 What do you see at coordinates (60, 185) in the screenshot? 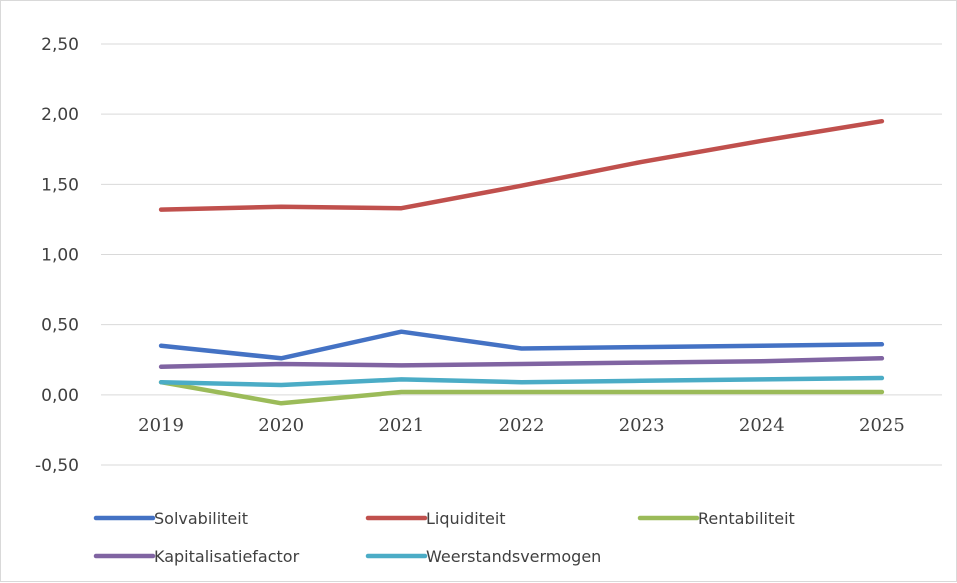
I see `y-tick-label: 1,50` at bounding box center [60, 185].